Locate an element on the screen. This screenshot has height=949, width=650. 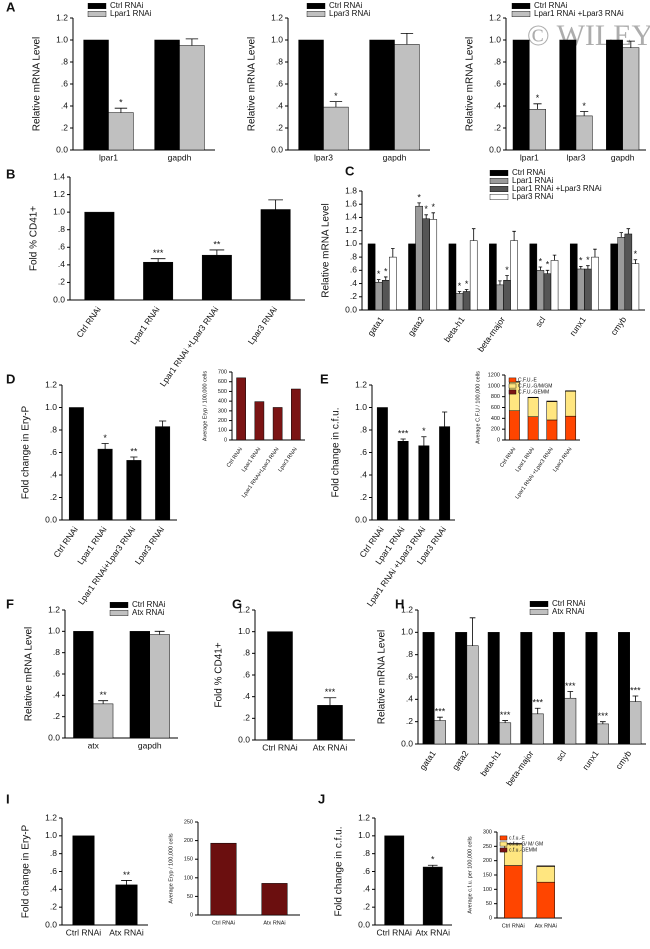
y-tick-label: 400 is located at coordinates (222, 402).